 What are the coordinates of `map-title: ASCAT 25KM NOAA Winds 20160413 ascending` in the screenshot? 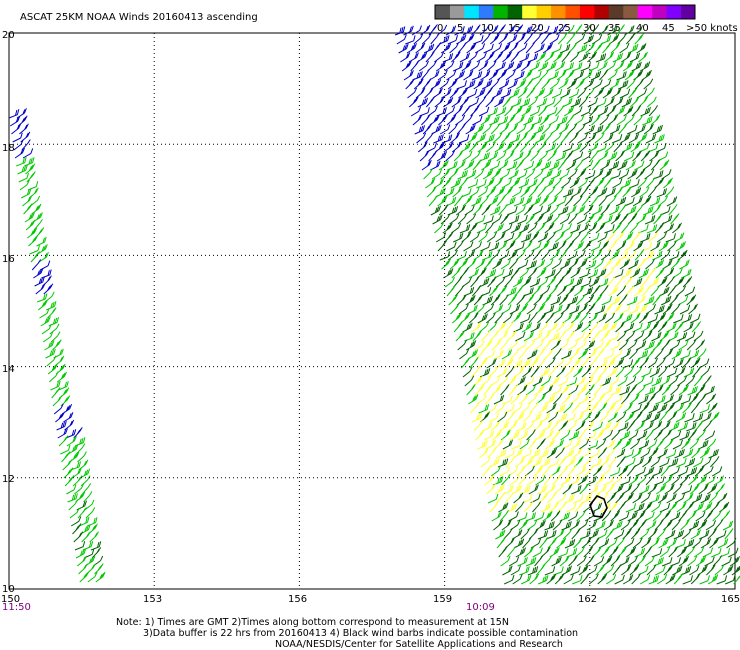 It's located at (139, 17).